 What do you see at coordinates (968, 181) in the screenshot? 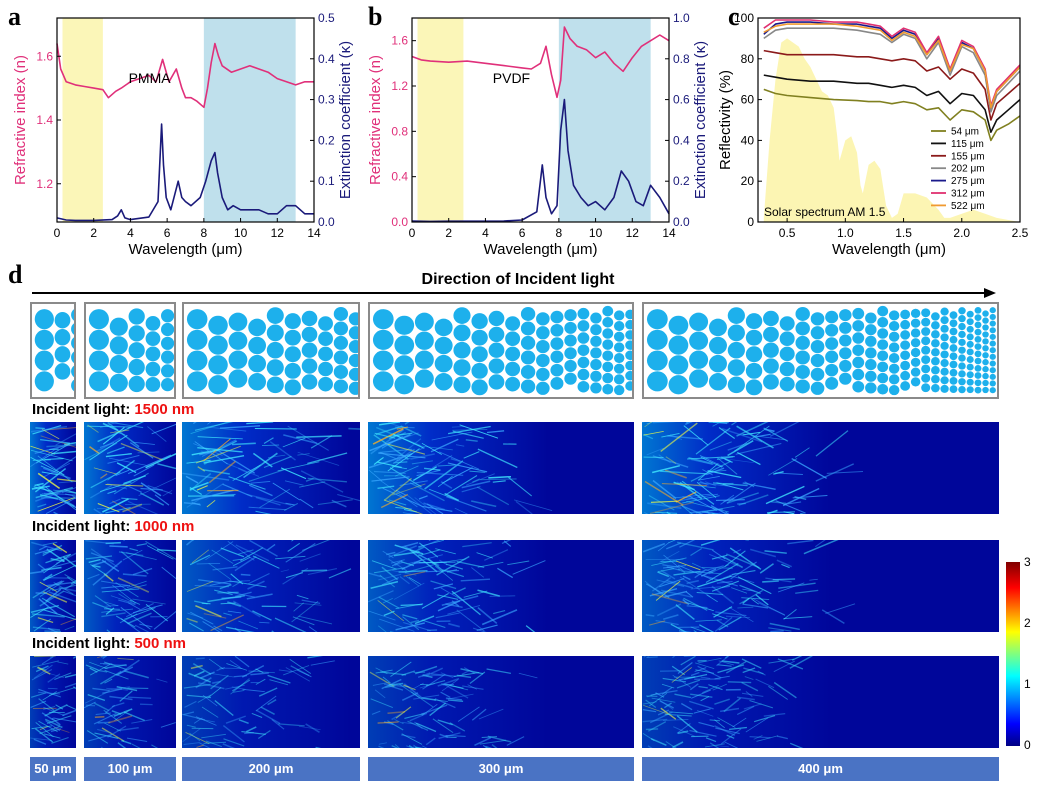
I see `legend-entry: 275 μm` at bounding box center [968, 181].